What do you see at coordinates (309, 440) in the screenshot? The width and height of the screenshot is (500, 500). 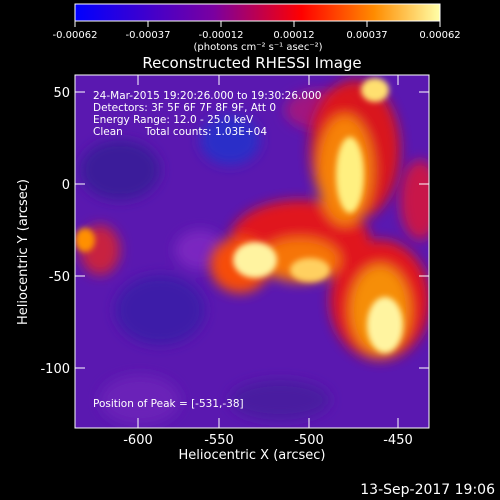 I see `x-tick-label: -500` at bounding box center [309, 440].